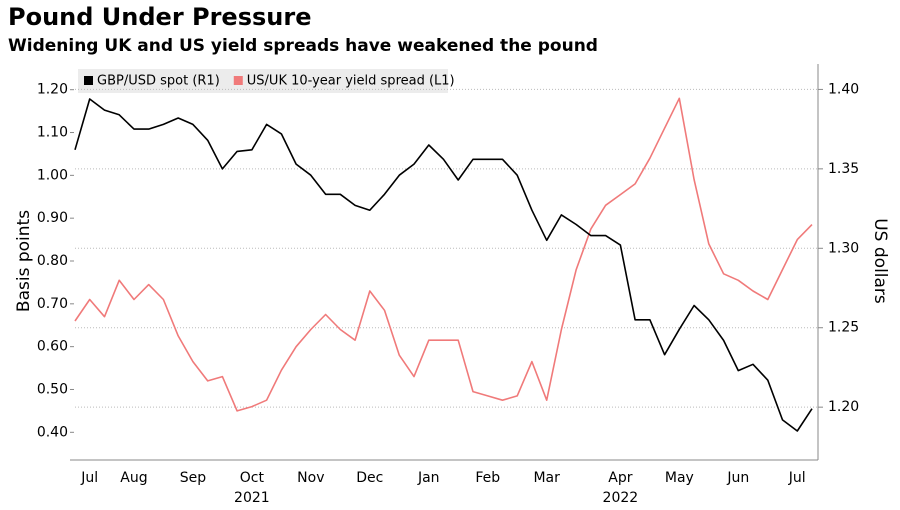 This screenshot has width=900, height=510. What do you see at coordinates (252, 478) in the screenshot?
I see `x-tick-label: Oct` at bounding box center [252, 478].